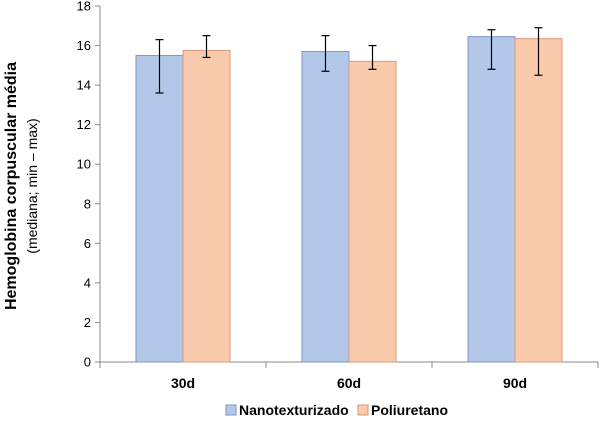  What do you see at coordinates (294, 410) in the screenshot?
I see `legend-label: Nanotexturizado` at bounding box center [294, 410].